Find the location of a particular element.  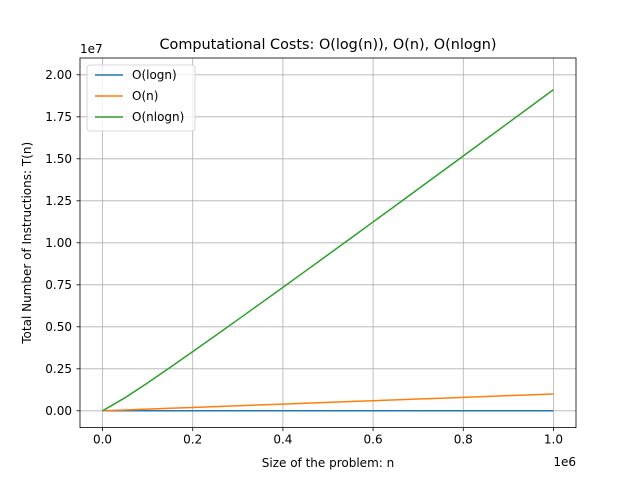

x-axis-ticks: 0.0 0.2 0.4 0.6 0.8 1.0 is located at coordinates (328, 437).